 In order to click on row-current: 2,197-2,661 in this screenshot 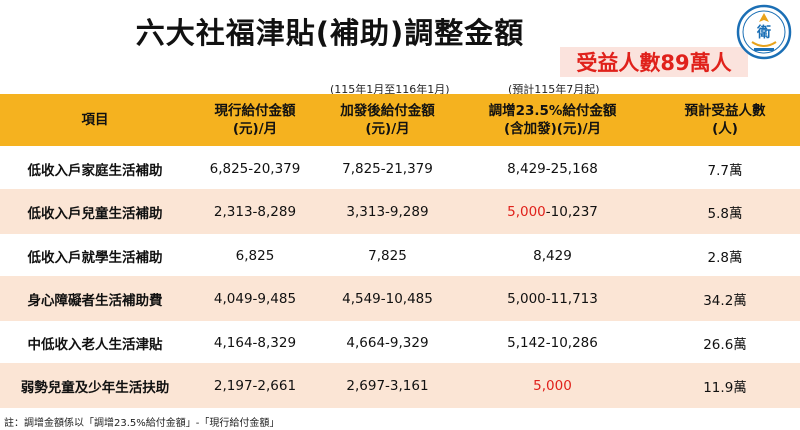, I will do `click(255, 385)`.